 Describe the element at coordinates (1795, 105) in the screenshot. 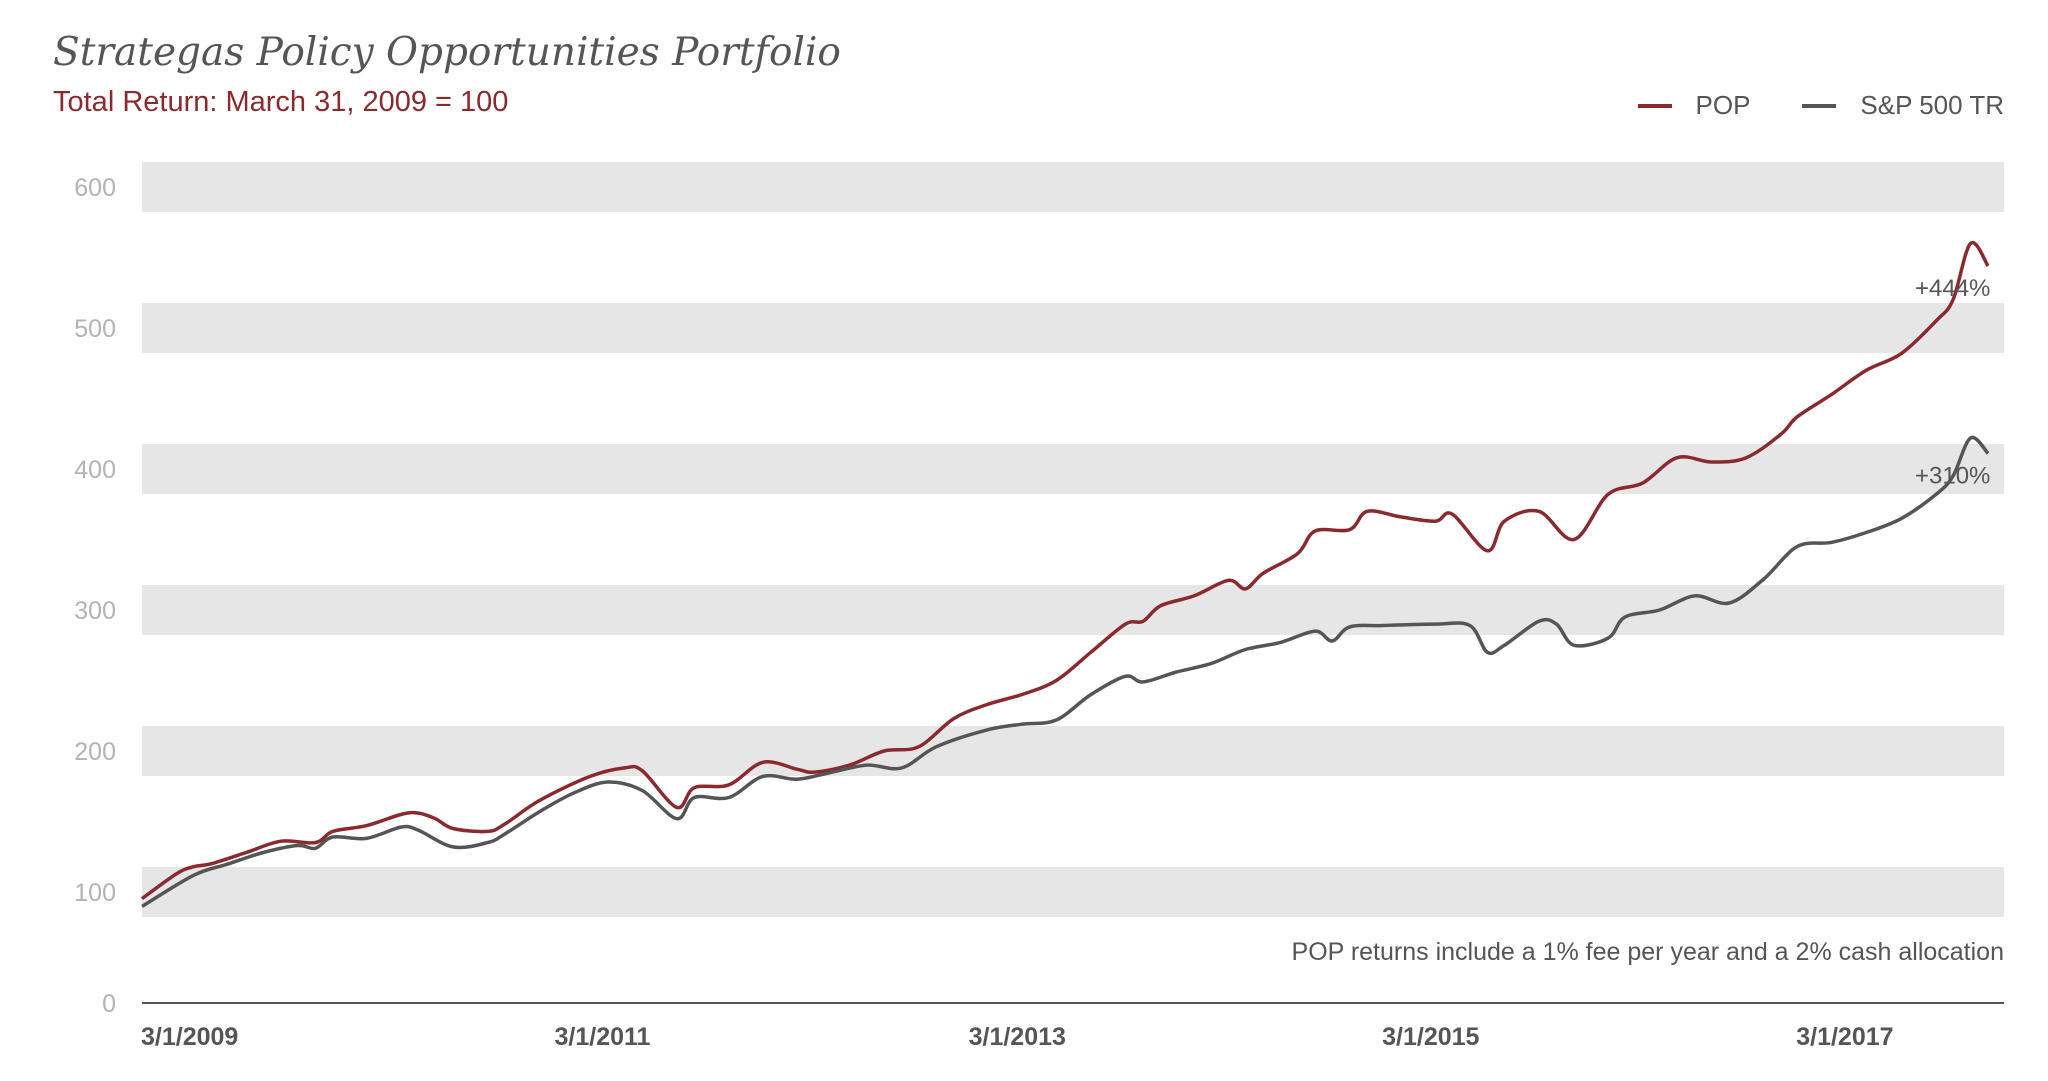

I see `legend: POP S&P 500 TR` at that location.